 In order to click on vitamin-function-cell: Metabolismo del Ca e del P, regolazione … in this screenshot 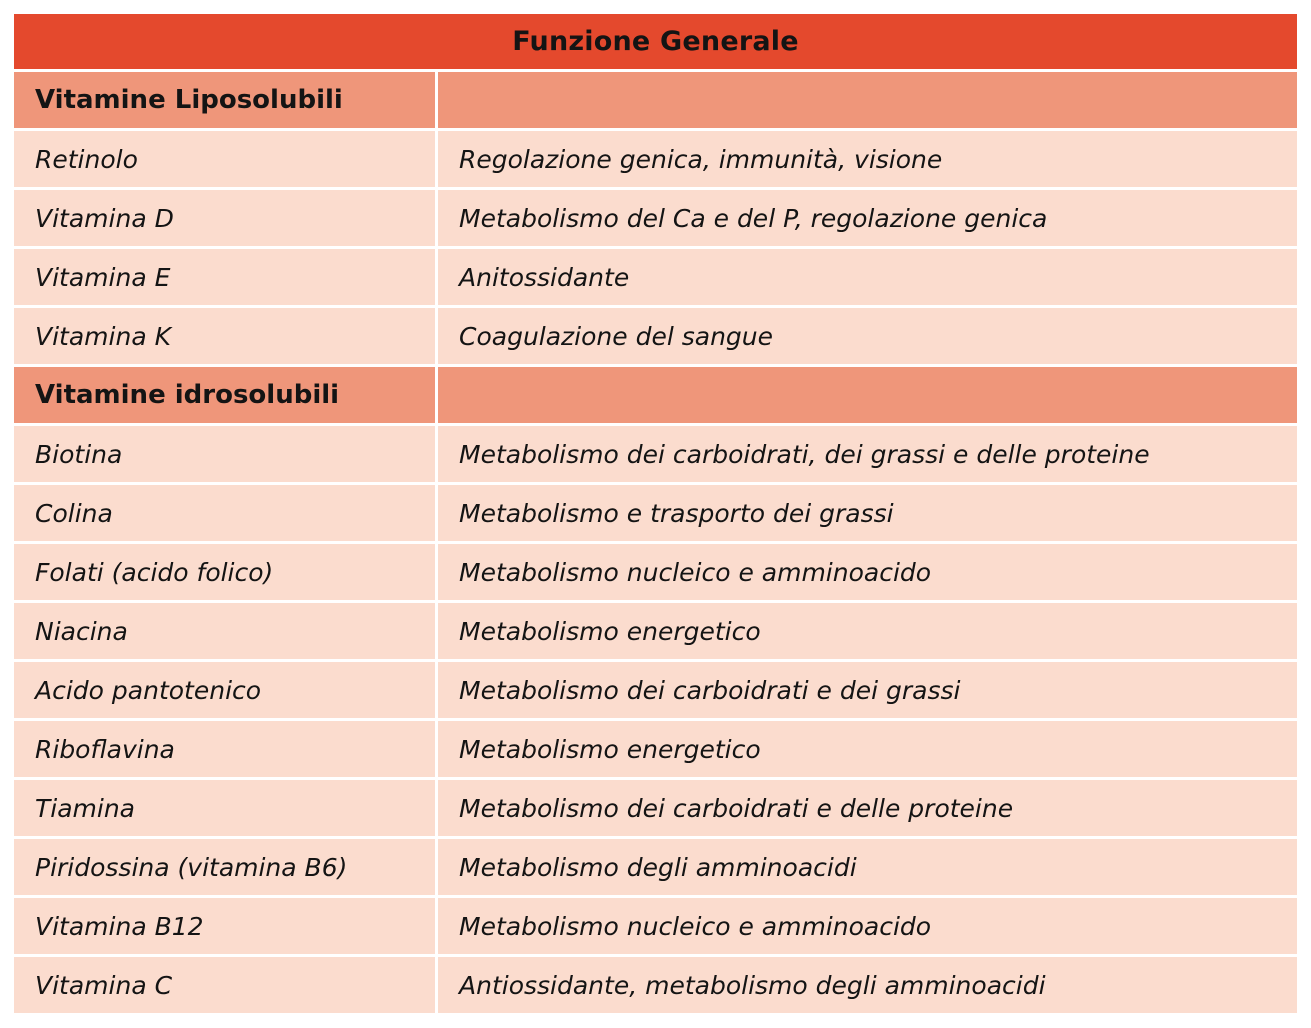, I will do `click(867, 218)`.